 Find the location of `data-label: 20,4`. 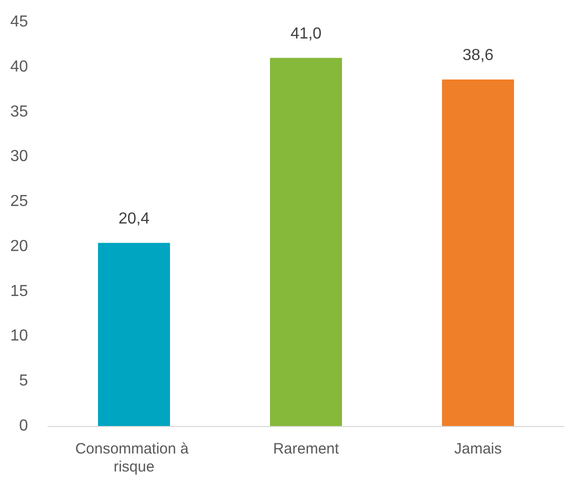

data-label: 20,4 is located at coordinates (134, 219).